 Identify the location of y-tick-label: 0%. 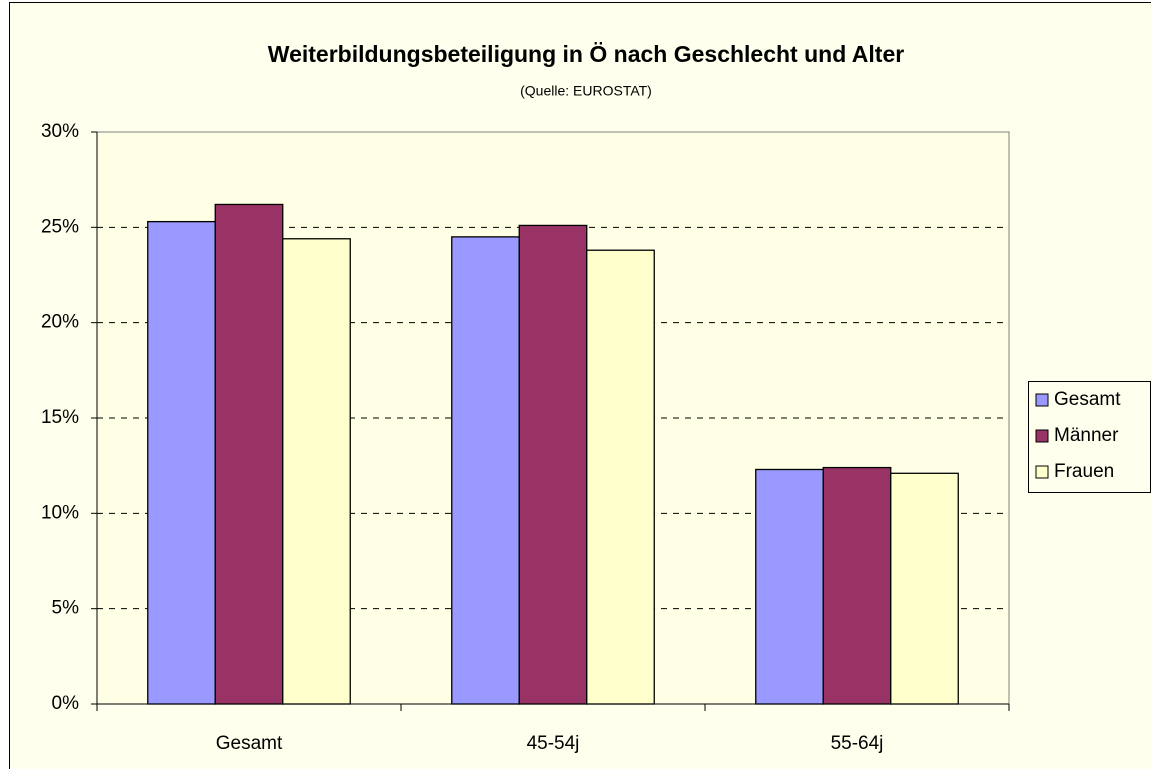
(66, 703).